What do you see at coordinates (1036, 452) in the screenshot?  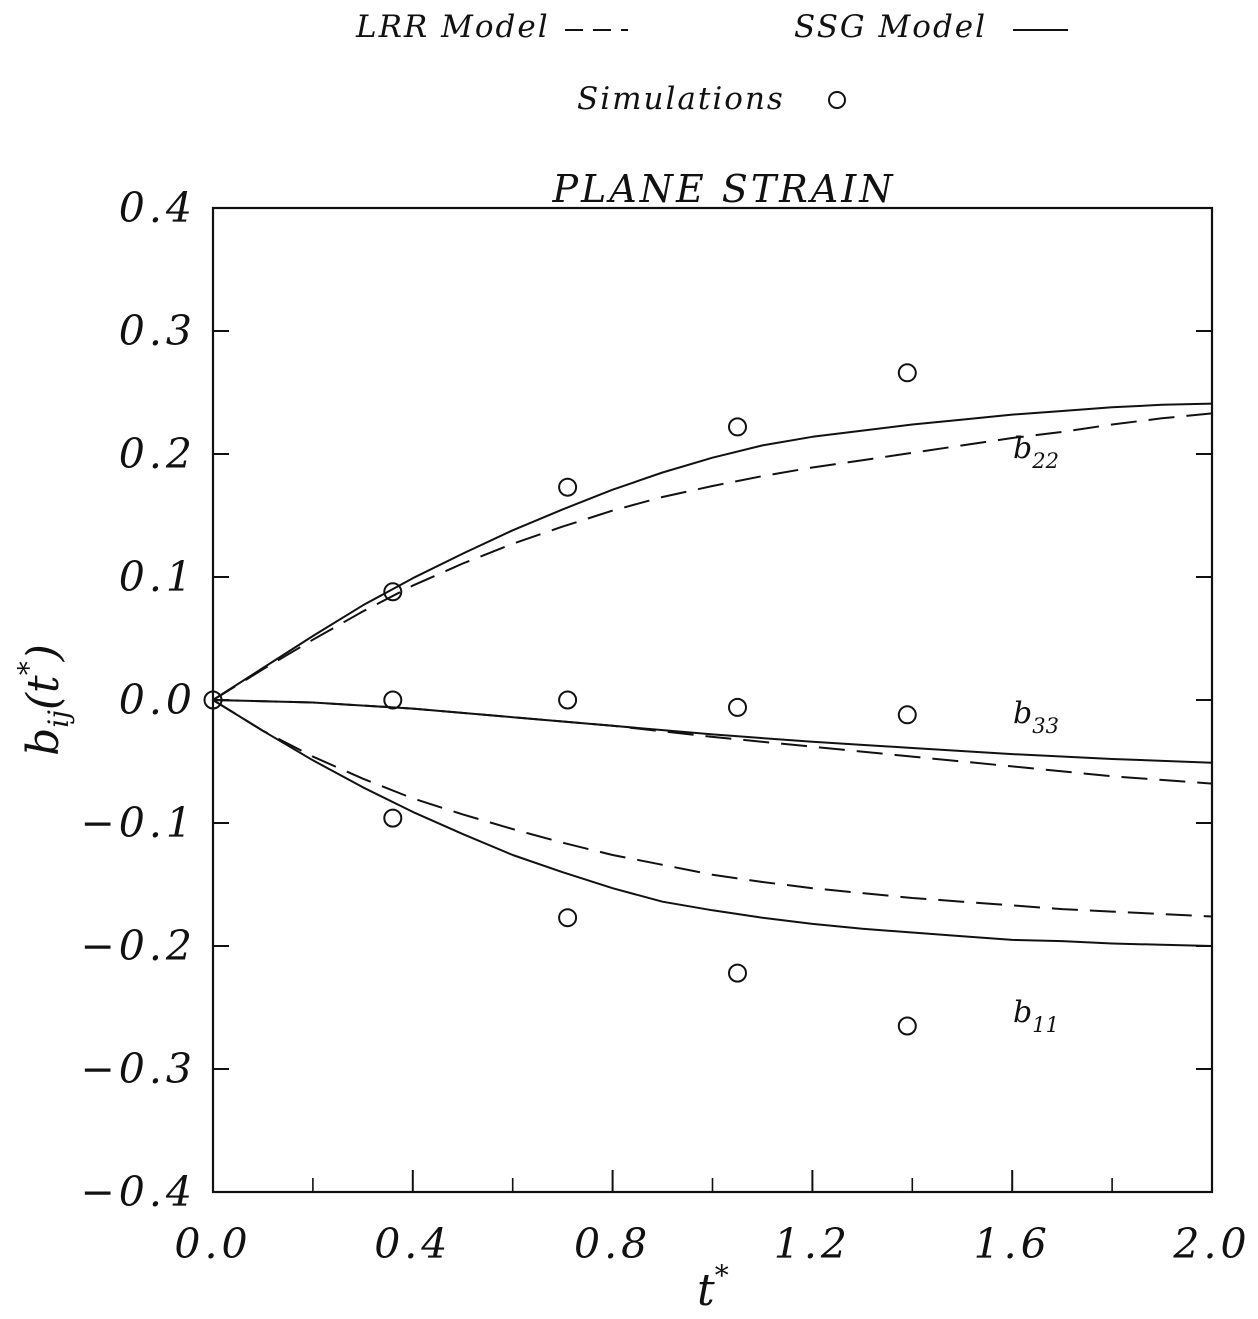 I see `annotation-b22: b22` at bounding box center [1036, 452].